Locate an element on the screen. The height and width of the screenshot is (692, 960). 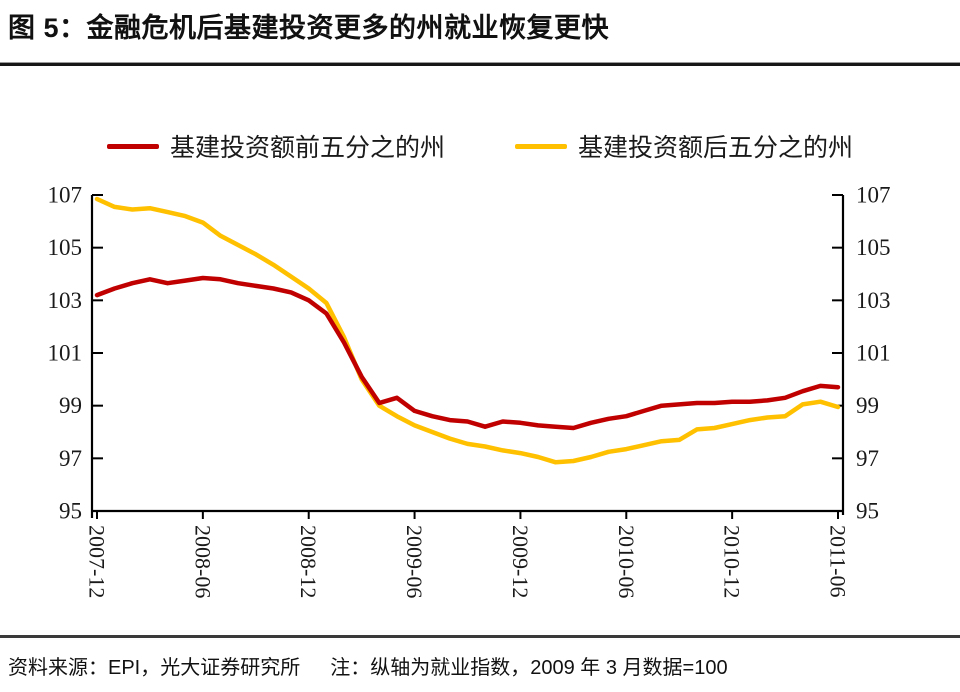
legend-label-bottom-quintile: 基建投资额后五分之的州 is located at coordinates (716, 148).